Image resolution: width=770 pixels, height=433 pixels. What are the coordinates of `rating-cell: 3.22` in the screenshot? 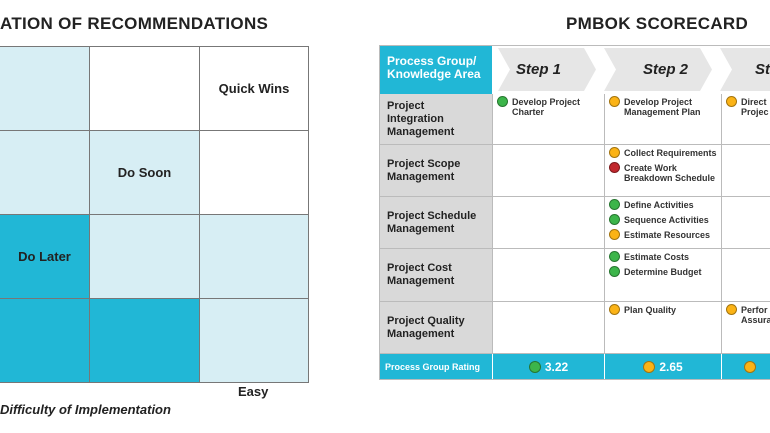 It's located at (548, 367).